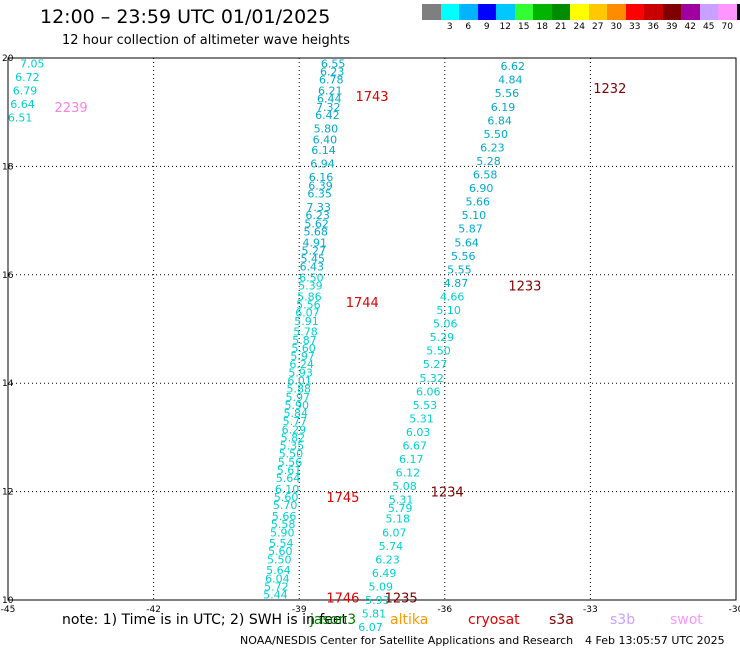 This screenshot has width=740, height=650. I want to click on wave-height-value: 5.66, so click(478, 202).